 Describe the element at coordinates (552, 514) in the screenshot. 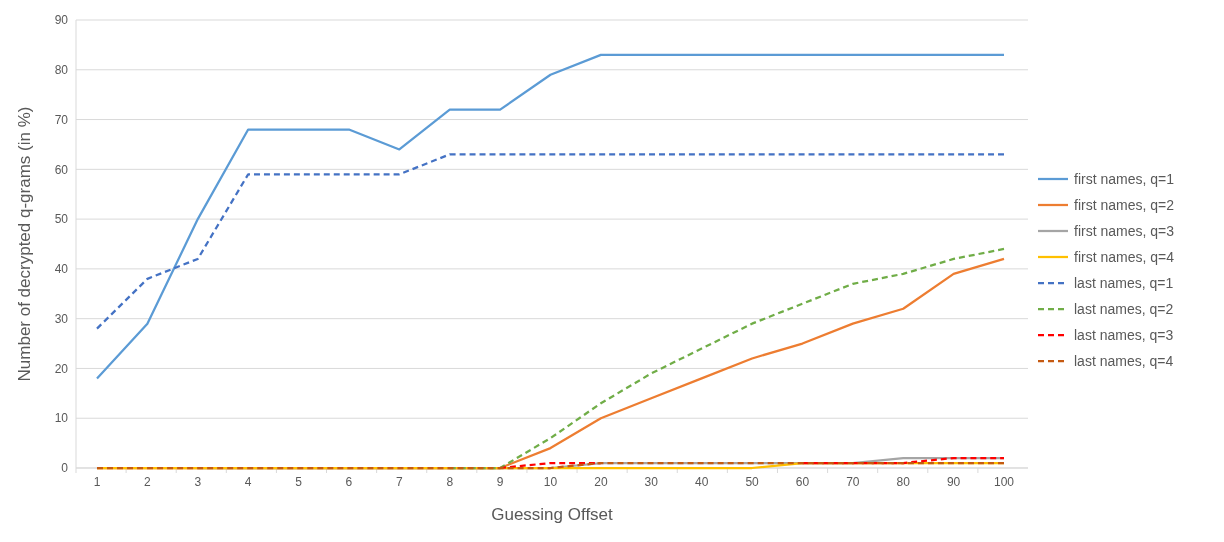

I see `x-axis-title: Guessing Offset` at that location.